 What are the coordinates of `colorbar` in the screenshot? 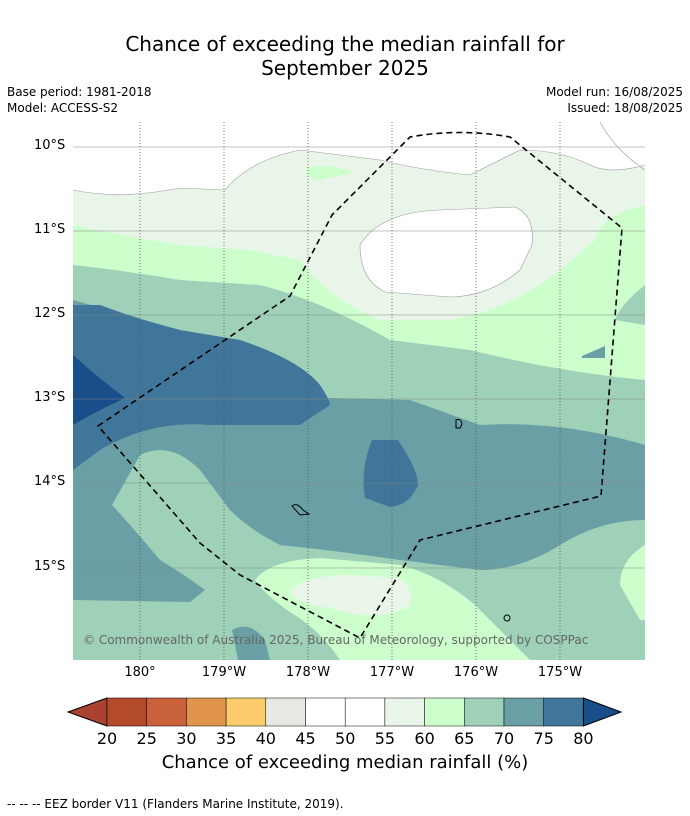 It's located at (344, 712).